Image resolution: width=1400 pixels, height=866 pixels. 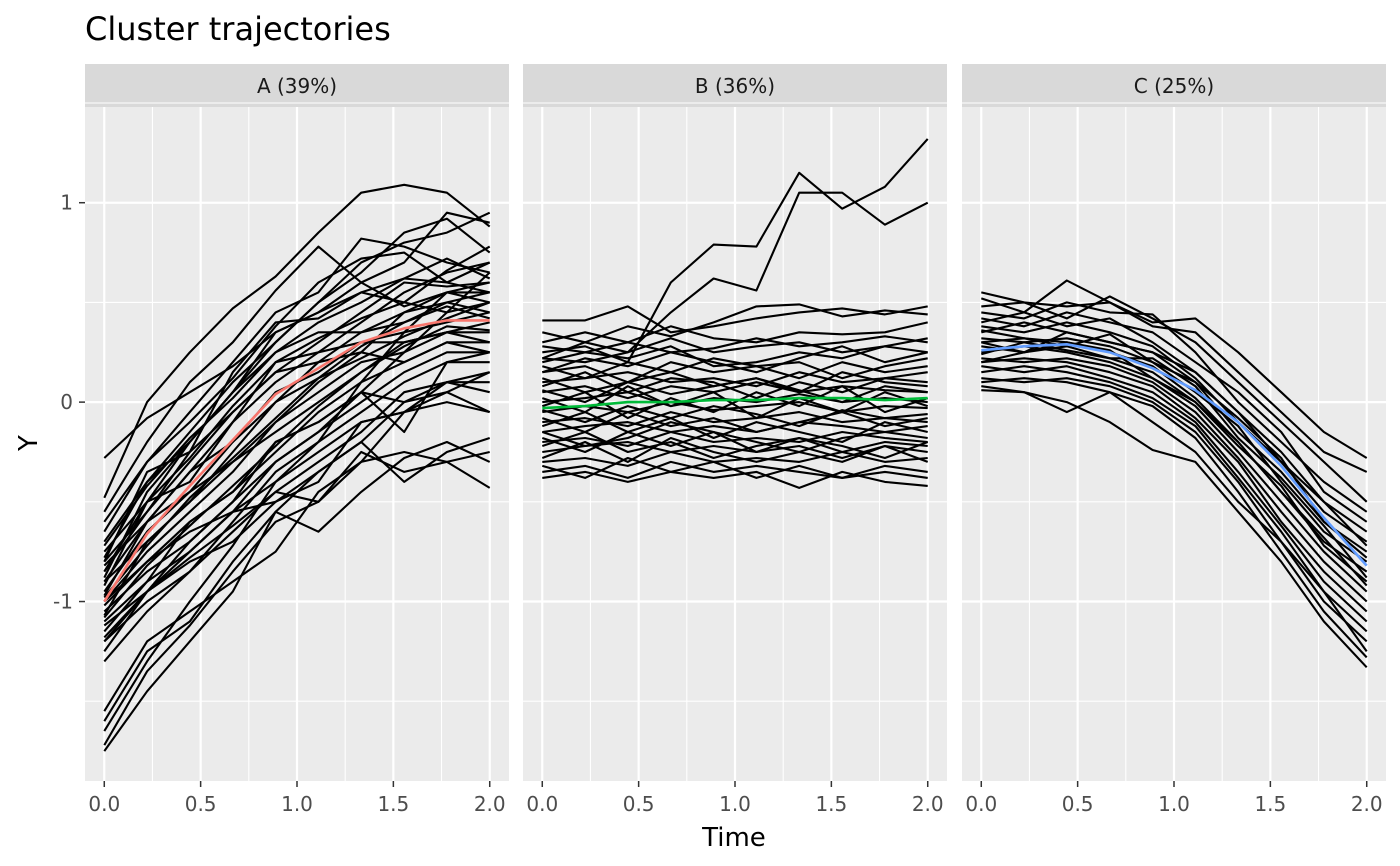 I want to click on panel-b-x-axis: 0.0 0.5 1.0 1.5 2.0, so click(x=735, y=798).